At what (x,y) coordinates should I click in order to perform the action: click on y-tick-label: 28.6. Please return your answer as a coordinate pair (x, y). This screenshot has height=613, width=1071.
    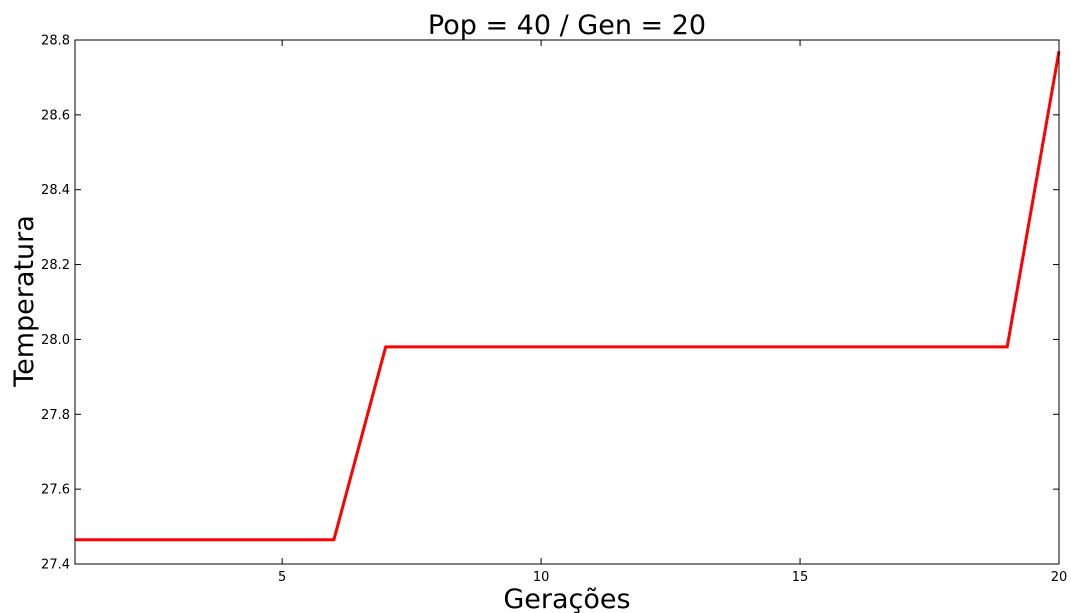
    Looking at the image, I should click on (55, 115).